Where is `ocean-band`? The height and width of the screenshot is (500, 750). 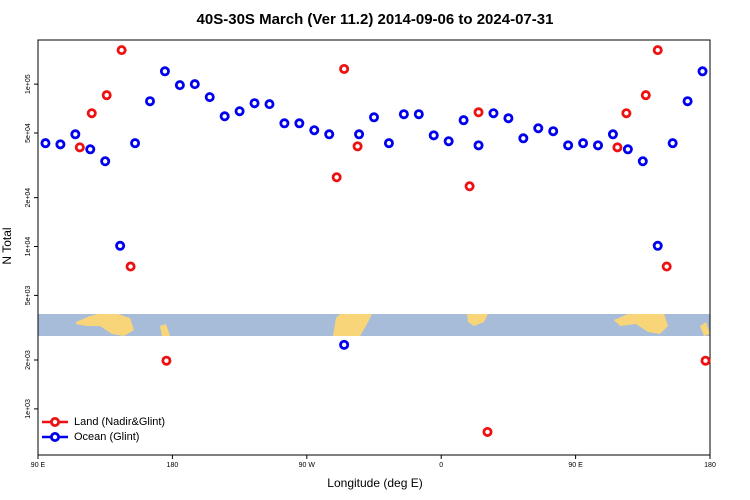
ocean-band is located at coordinates (374, 325).